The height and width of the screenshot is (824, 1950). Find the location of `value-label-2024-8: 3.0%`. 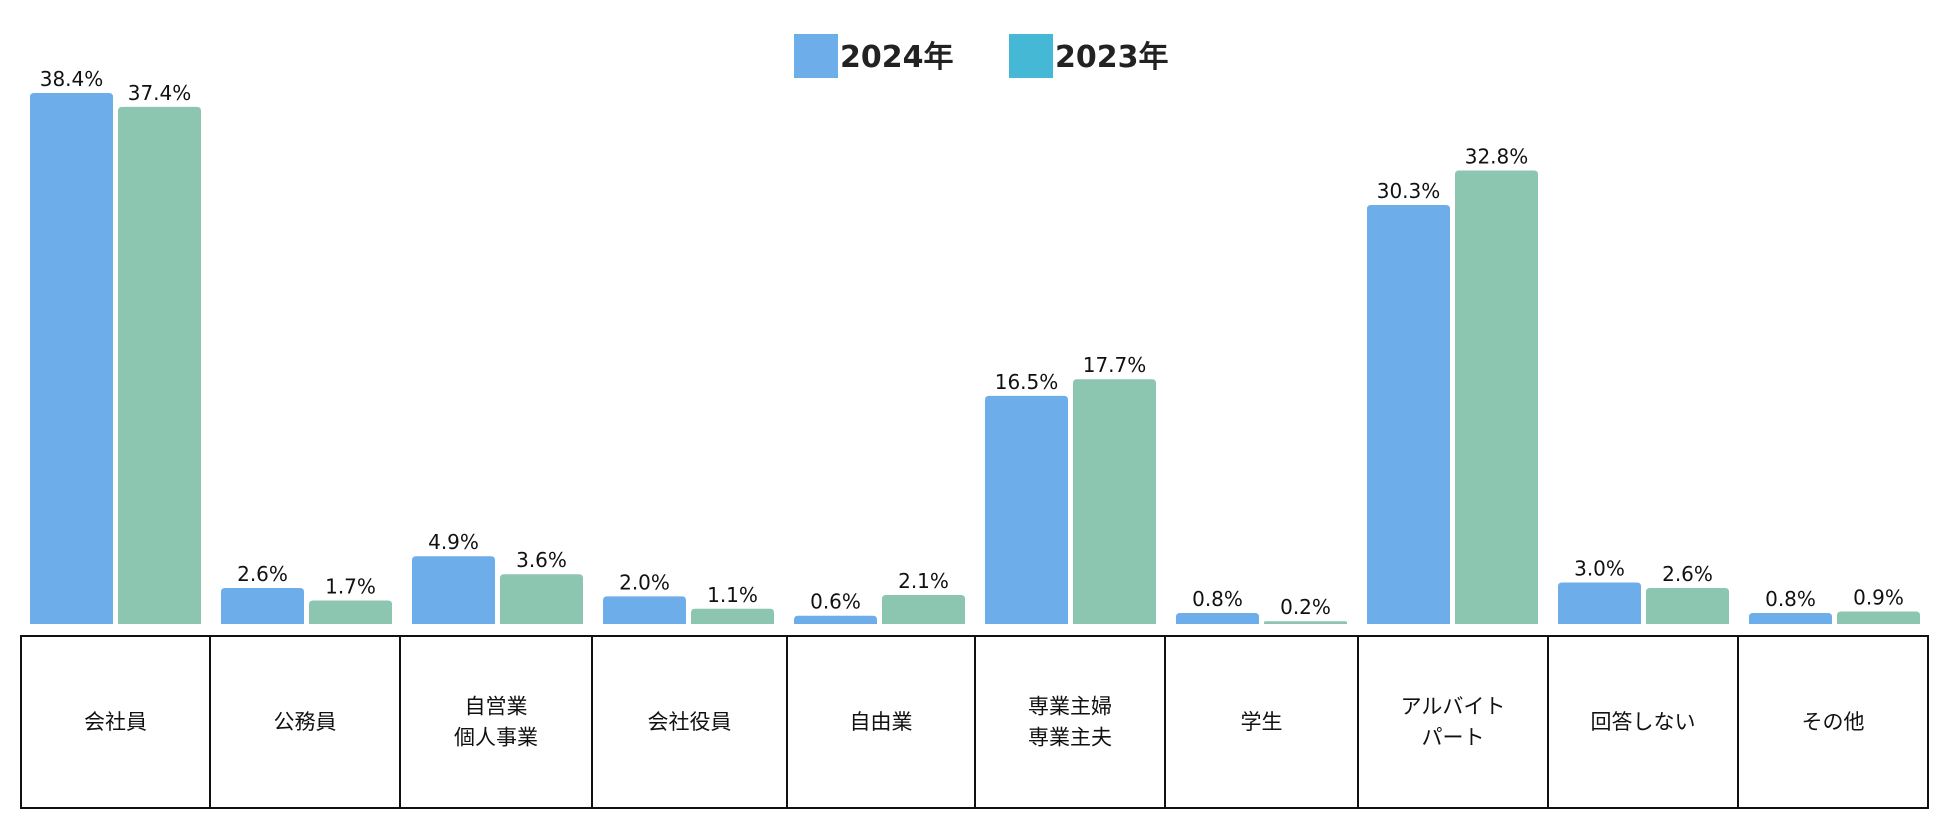

value-label-2024-8: 3.0% is located at coordinates (1599, 569).